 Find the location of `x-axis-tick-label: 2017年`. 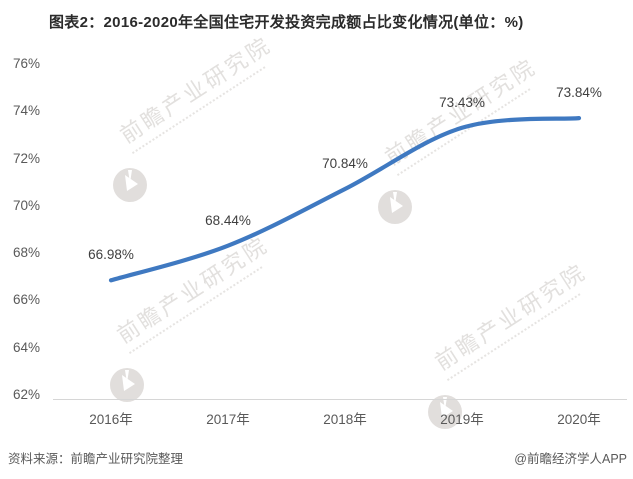

x-axis-tick-label: 2017年 is located at coordinates (228, 419).